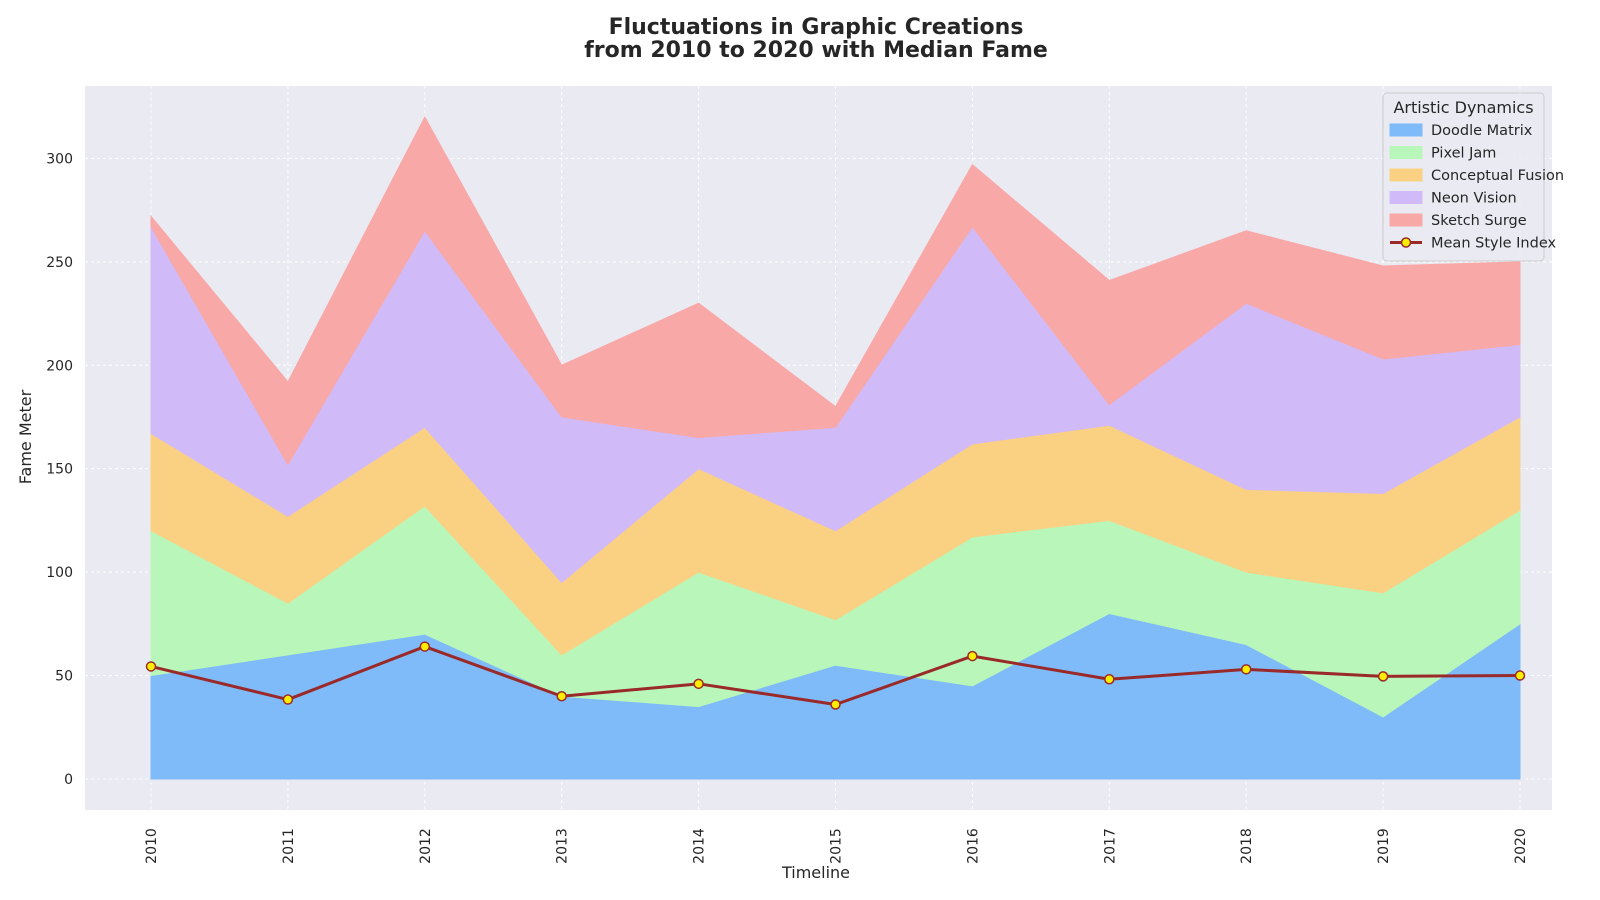 This screenshot has height=900, width=1600. Describe the element at coordinates (25, 436) in the screenshot. I see `y-axis-label: Fame Meter` at that location.